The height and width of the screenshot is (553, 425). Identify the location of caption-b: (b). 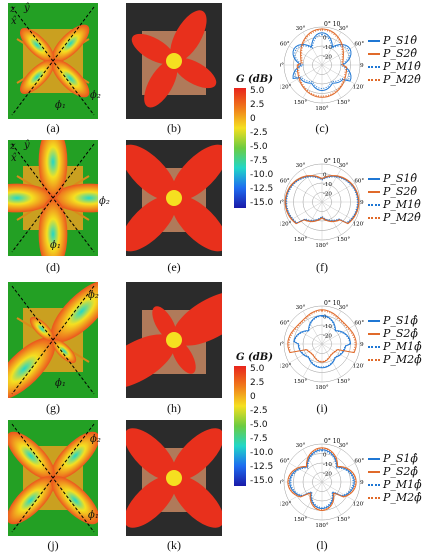
(174, 128).